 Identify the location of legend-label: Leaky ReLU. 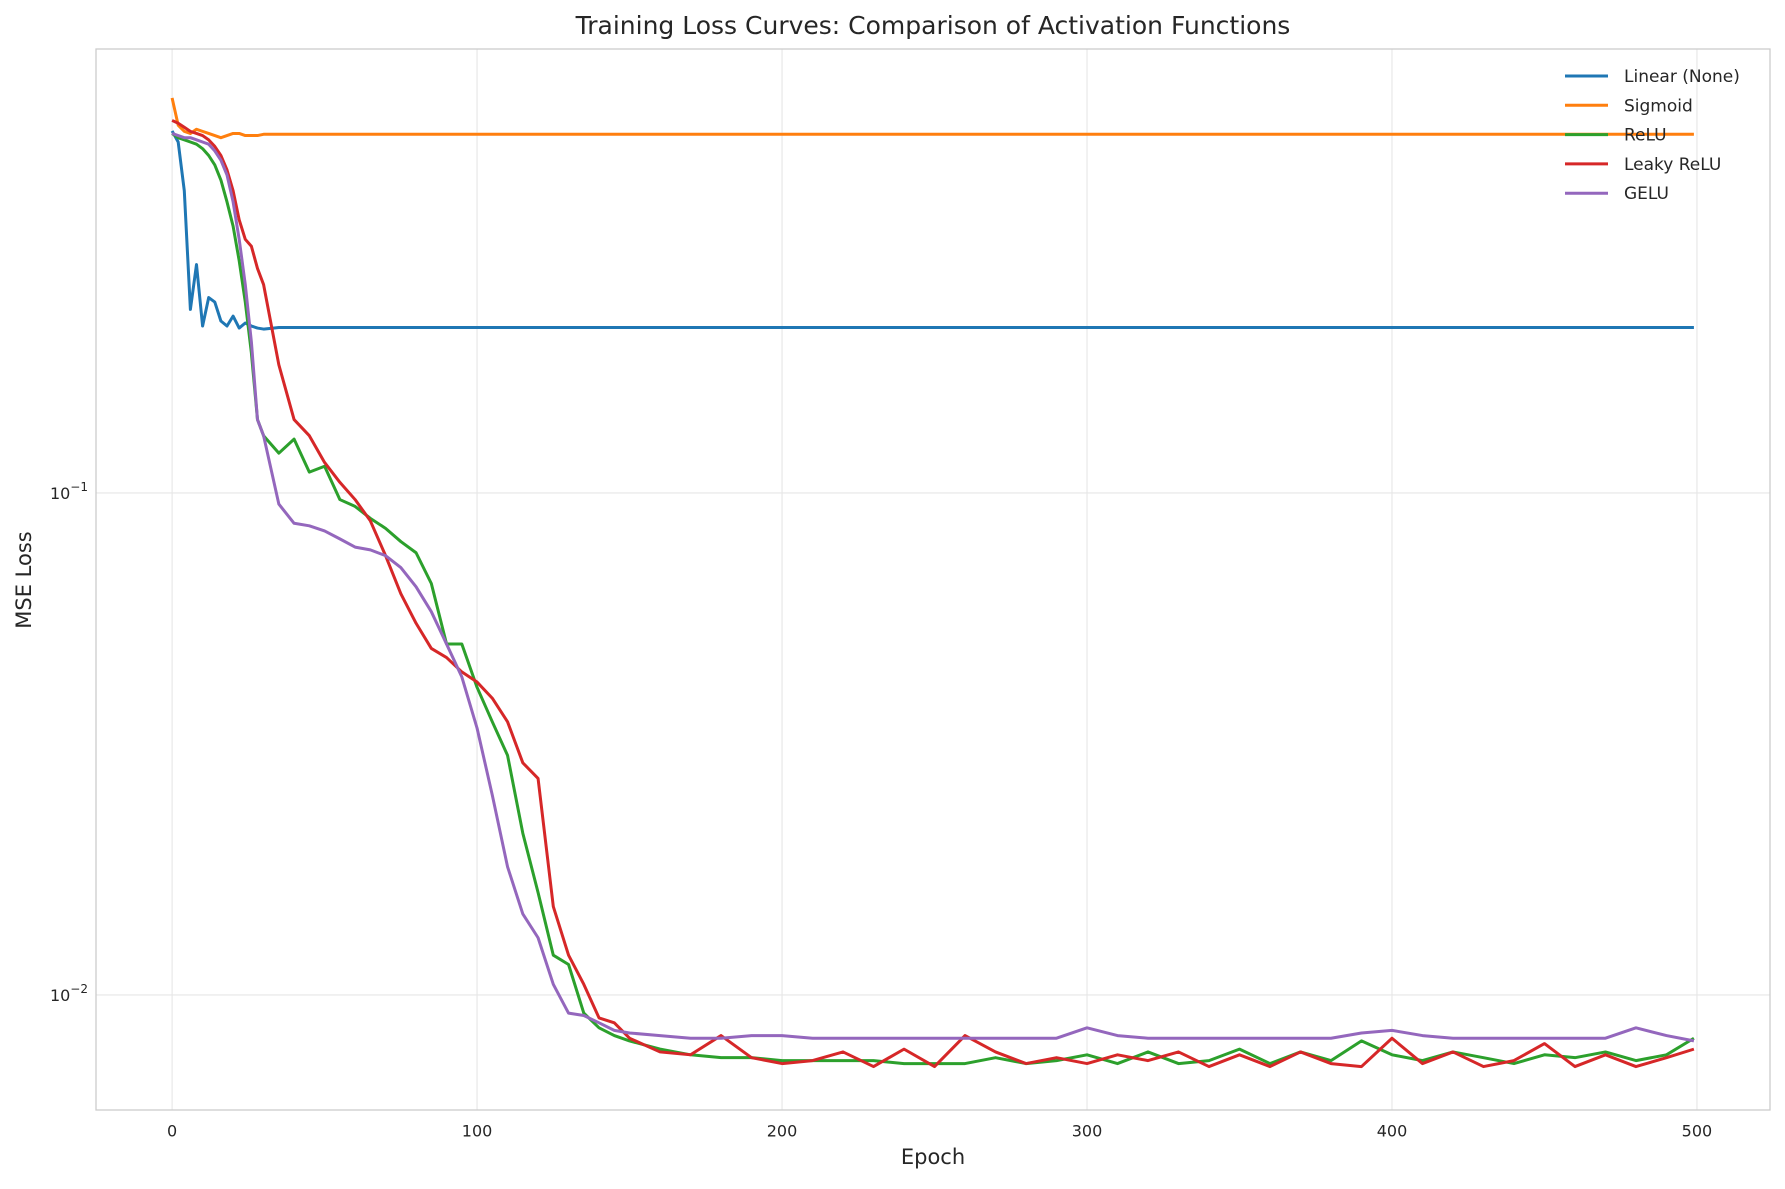
(1672, 165).